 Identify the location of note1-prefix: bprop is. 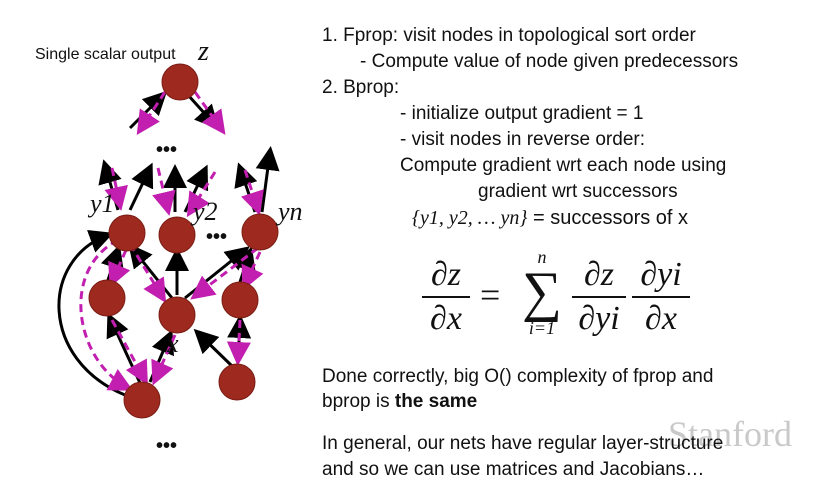
(358, 401).